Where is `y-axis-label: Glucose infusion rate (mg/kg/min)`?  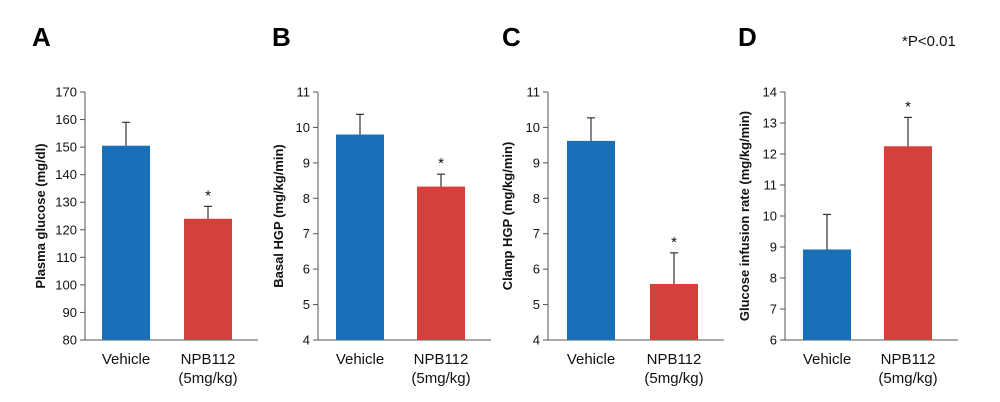
y-axis-label: Glucose infusion rate (mg/kg/min) is located at coordinates (744, 216).